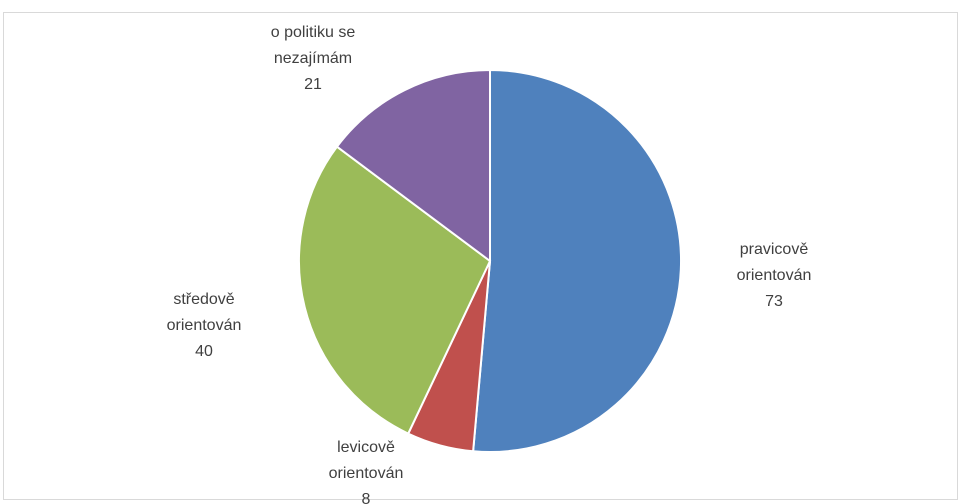 This screenshot has height=504, width=964. I want to click on slice-label: středově orientován 40, so click(204, 325).